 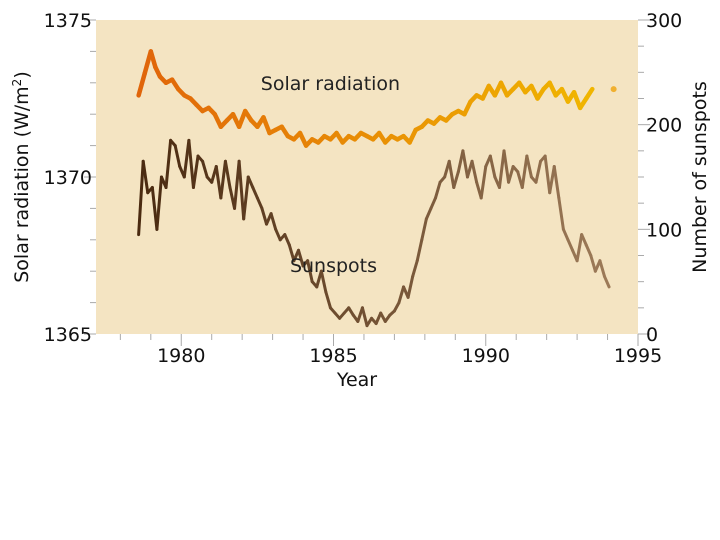 What do you see at coordinates (333, 356) in the screenshot?
I see `x-tick-label: 1985` at bounding box center [333, 356].